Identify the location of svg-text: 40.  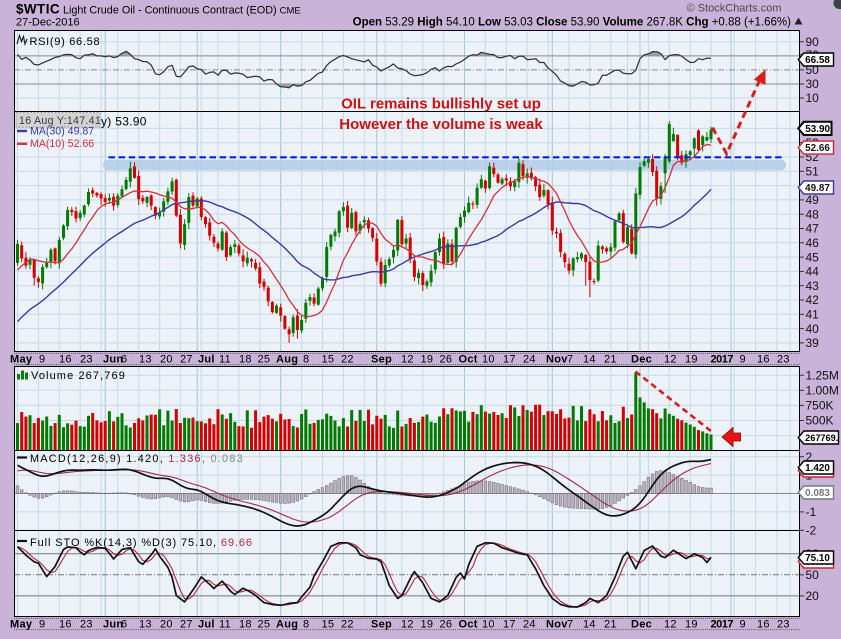
(813, 329).